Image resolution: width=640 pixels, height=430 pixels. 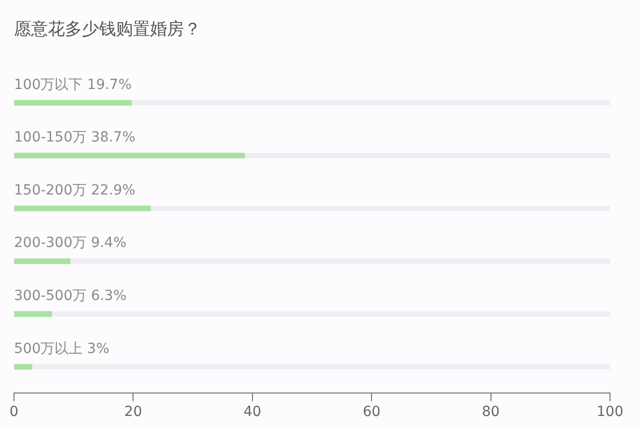 I want to click on x-tick-label: 20, so click(x=133, y=412).